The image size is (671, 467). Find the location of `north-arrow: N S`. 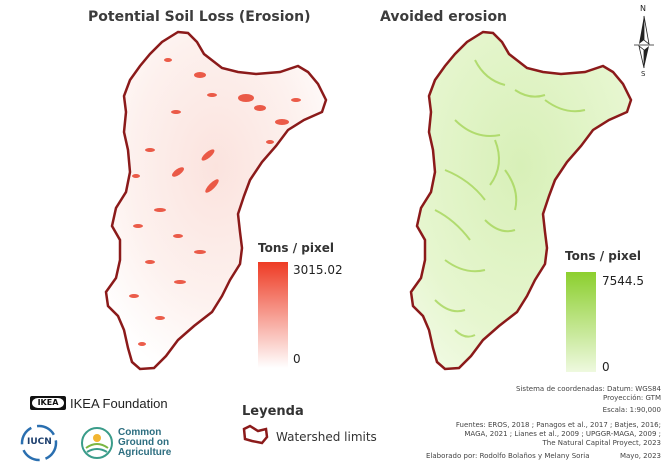

north-arrow: N S is located at coordinates (644, 42).